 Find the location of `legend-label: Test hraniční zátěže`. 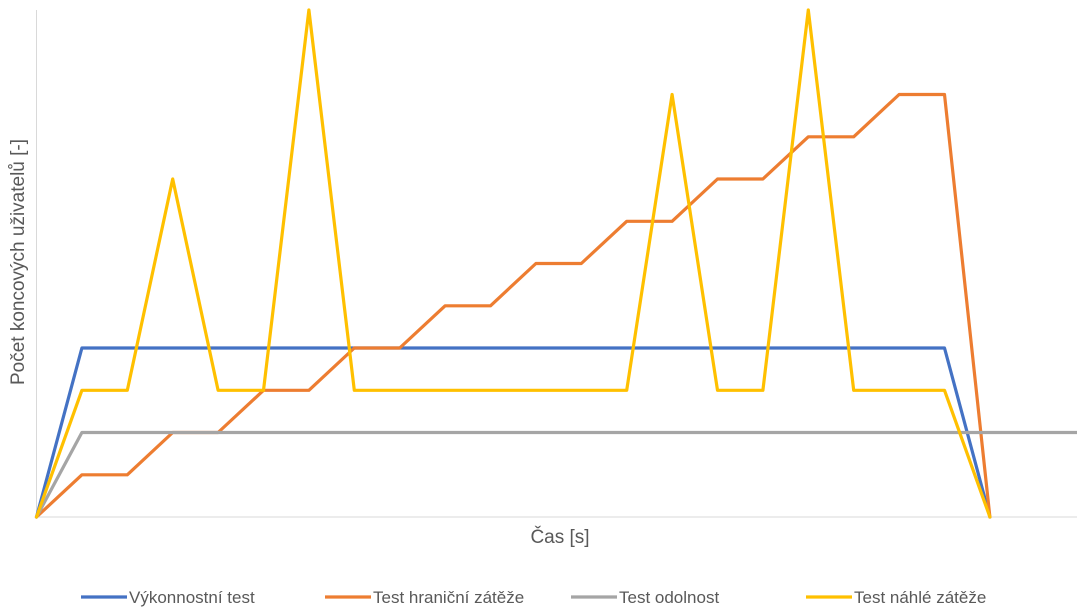

legend-label: Test hraniční zátěže is located at coordinates (448, 597).